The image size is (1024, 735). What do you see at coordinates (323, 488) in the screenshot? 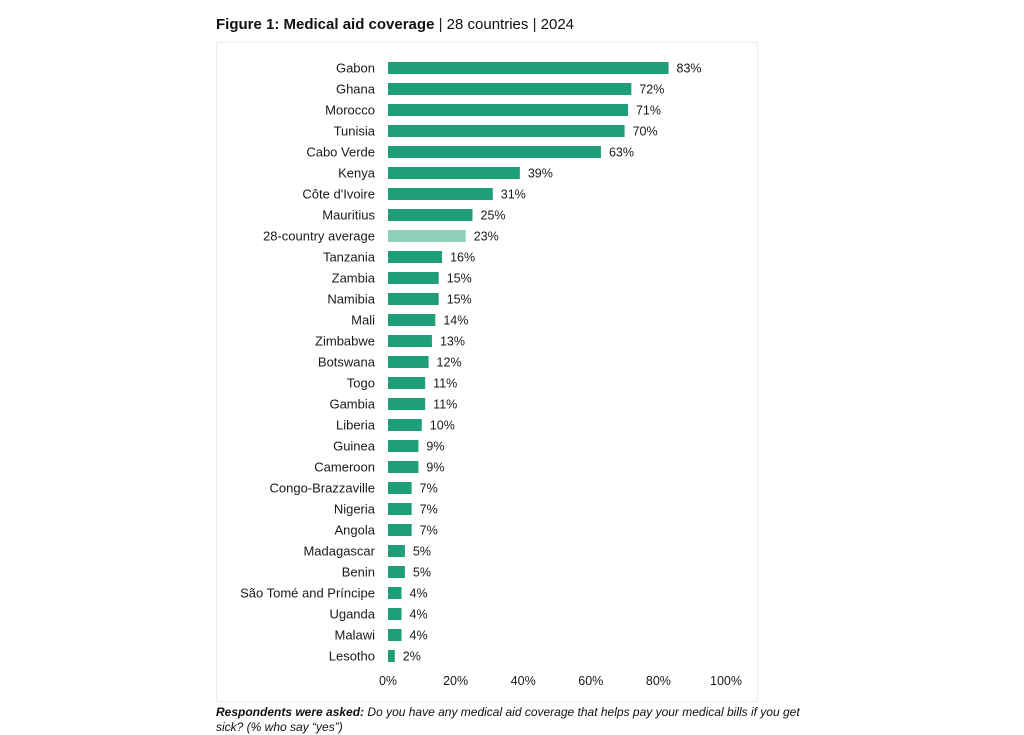
I see `category-label: Congo-Brazzaville` at bounding box center [323, 488].